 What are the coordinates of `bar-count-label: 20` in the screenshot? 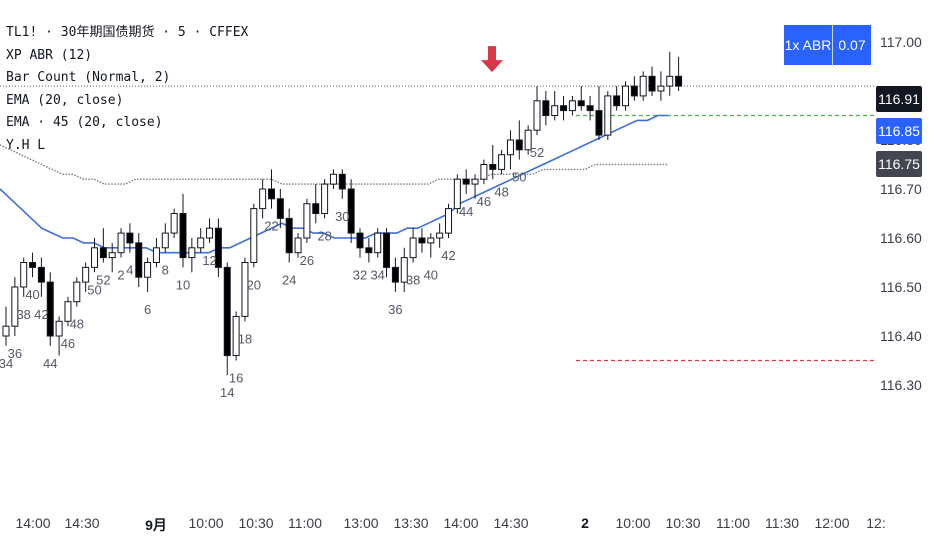 It's located at (254, 284).